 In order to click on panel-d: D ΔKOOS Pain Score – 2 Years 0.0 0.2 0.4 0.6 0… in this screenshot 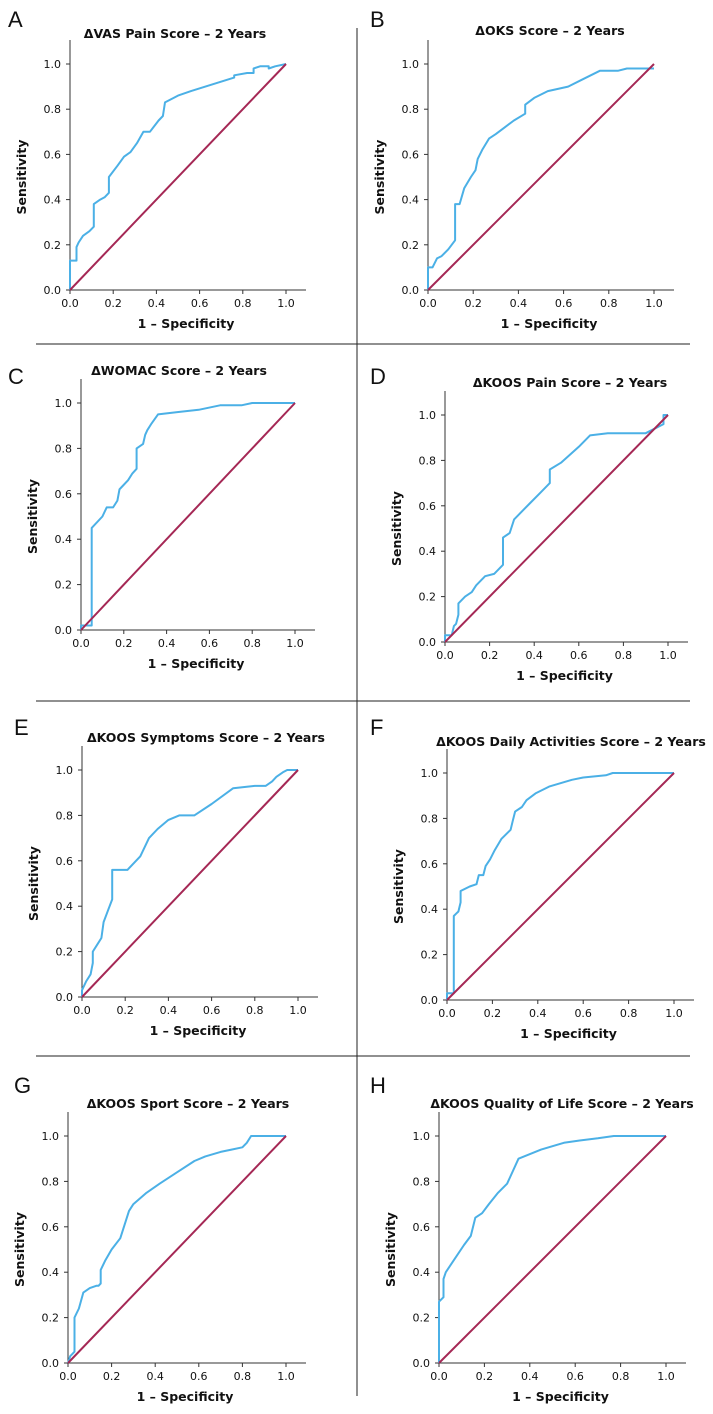, I will do `click(529, 523)`.